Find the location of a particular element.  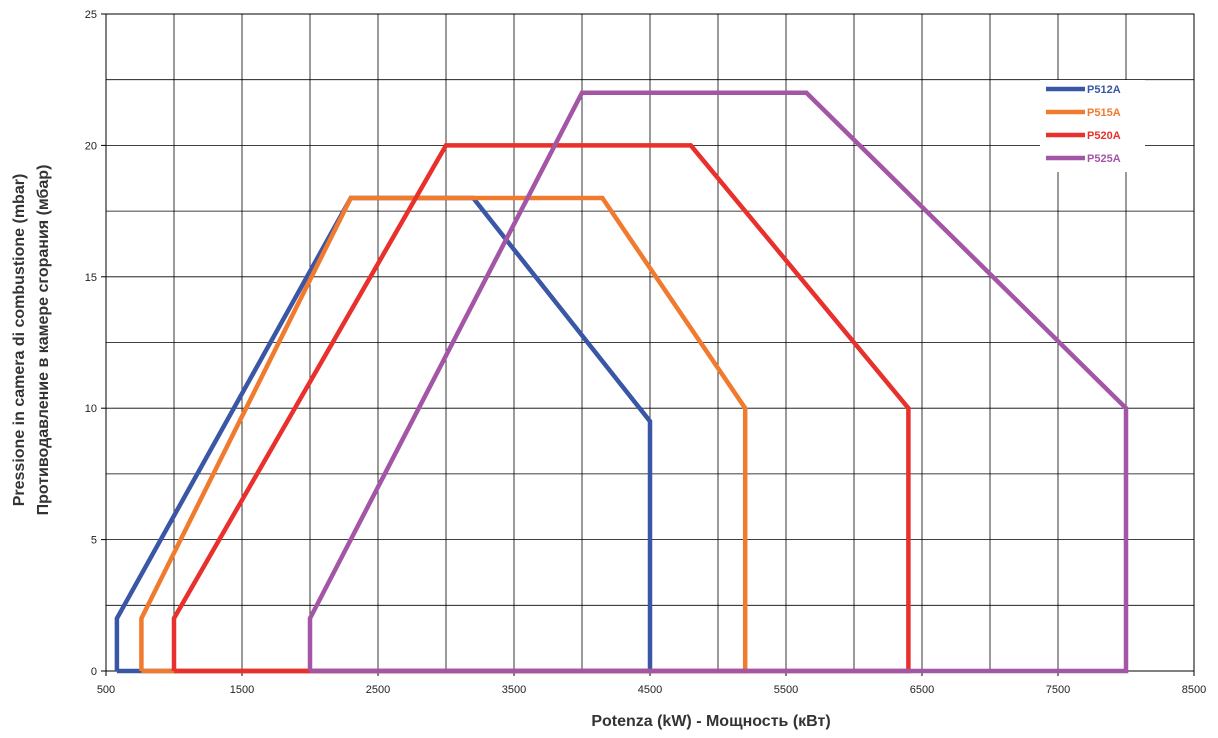

legend-label-p525a: P525A is located at coordinates (1104, 159).